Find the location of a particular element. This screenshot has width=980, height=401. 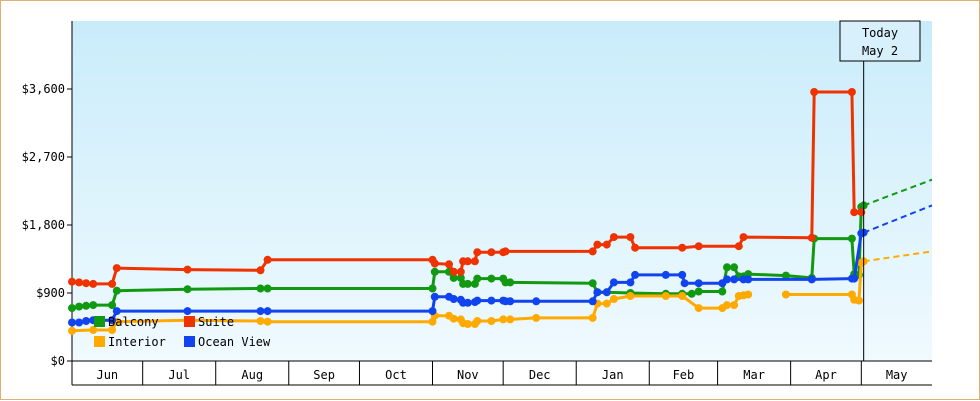

x-tick-label: Jun is located at coordinates (107, 375).